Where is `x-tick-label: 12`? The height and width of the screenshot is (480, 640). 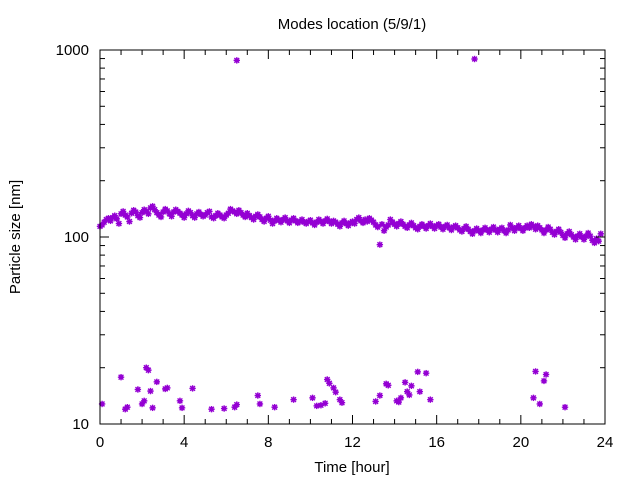 x-tick-label: 12 is located at coordinates (352, 442).